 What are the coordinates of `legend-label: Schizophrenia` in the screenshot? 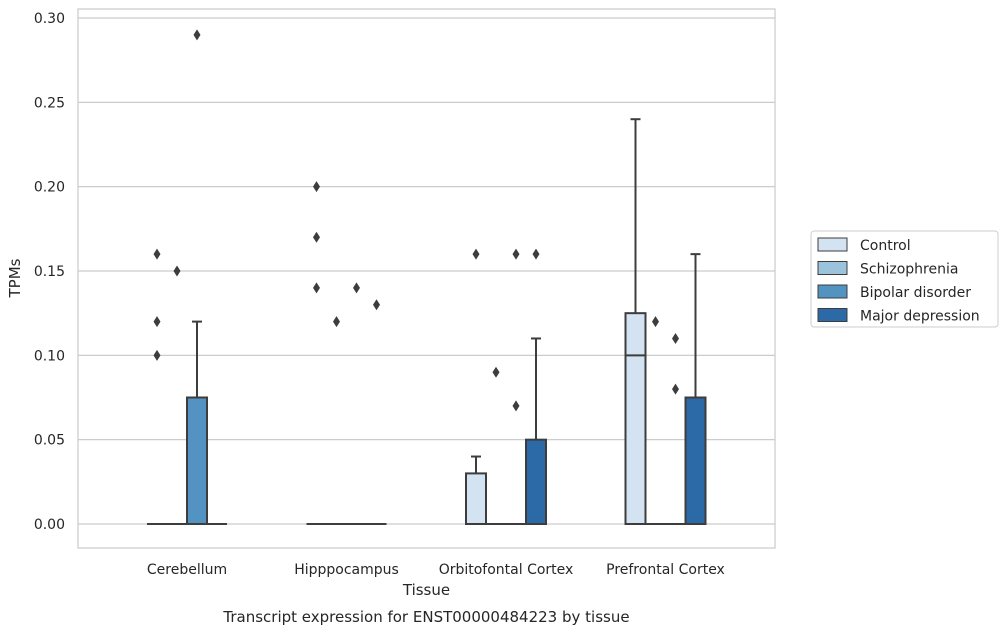 It's located at (909, 270).